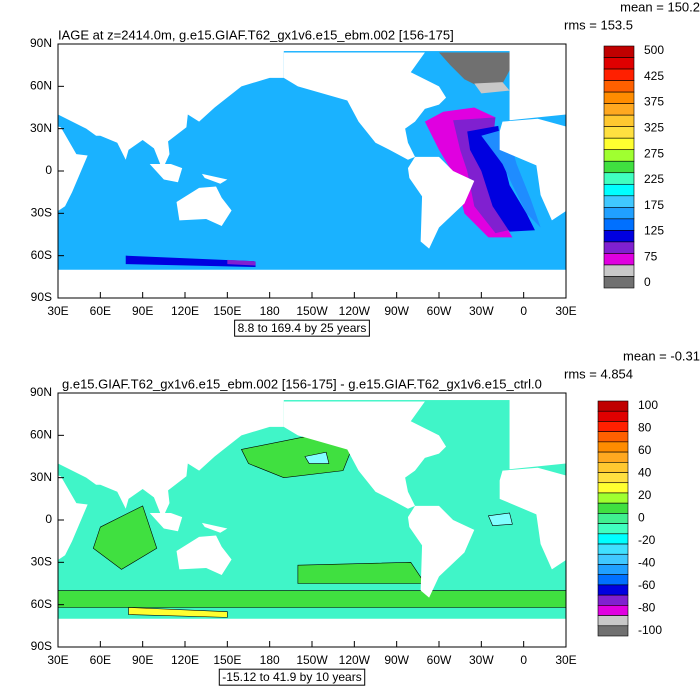 Image resolution: width=700 pixels, height=700 pixels. I want to click on lon-label: 60W, so click(439, 660).